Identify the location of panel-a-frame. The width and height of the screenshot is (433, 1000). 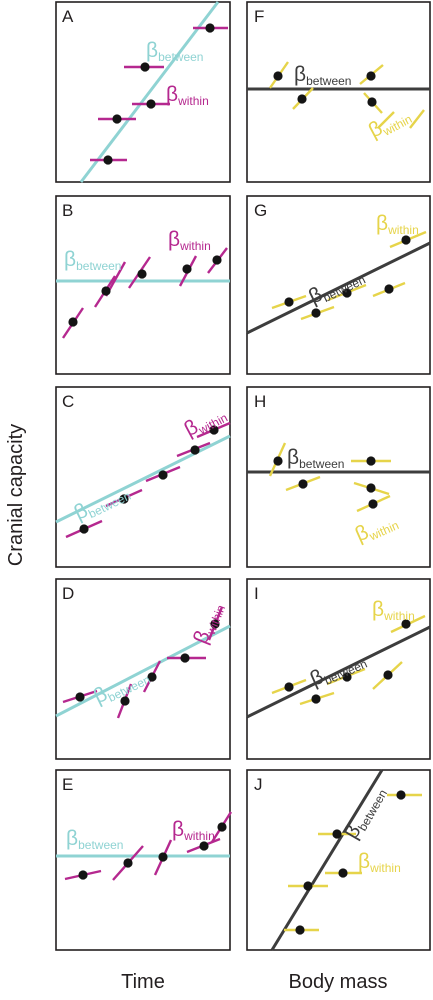
(143, 92).